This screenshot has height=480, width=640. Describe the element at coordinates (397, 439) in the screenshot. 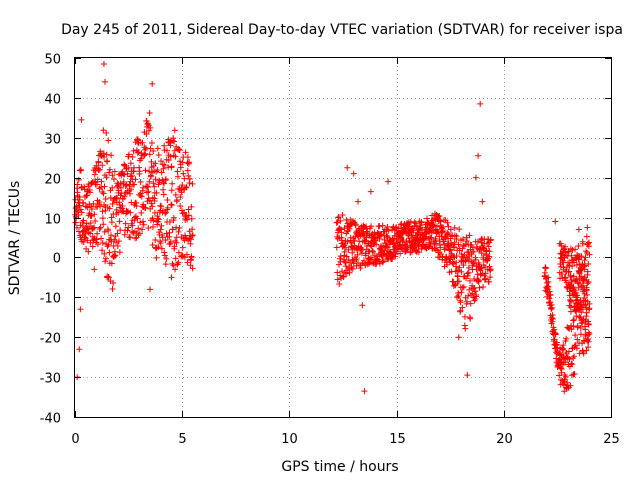

I see `x-tick-label: 15` at that location.